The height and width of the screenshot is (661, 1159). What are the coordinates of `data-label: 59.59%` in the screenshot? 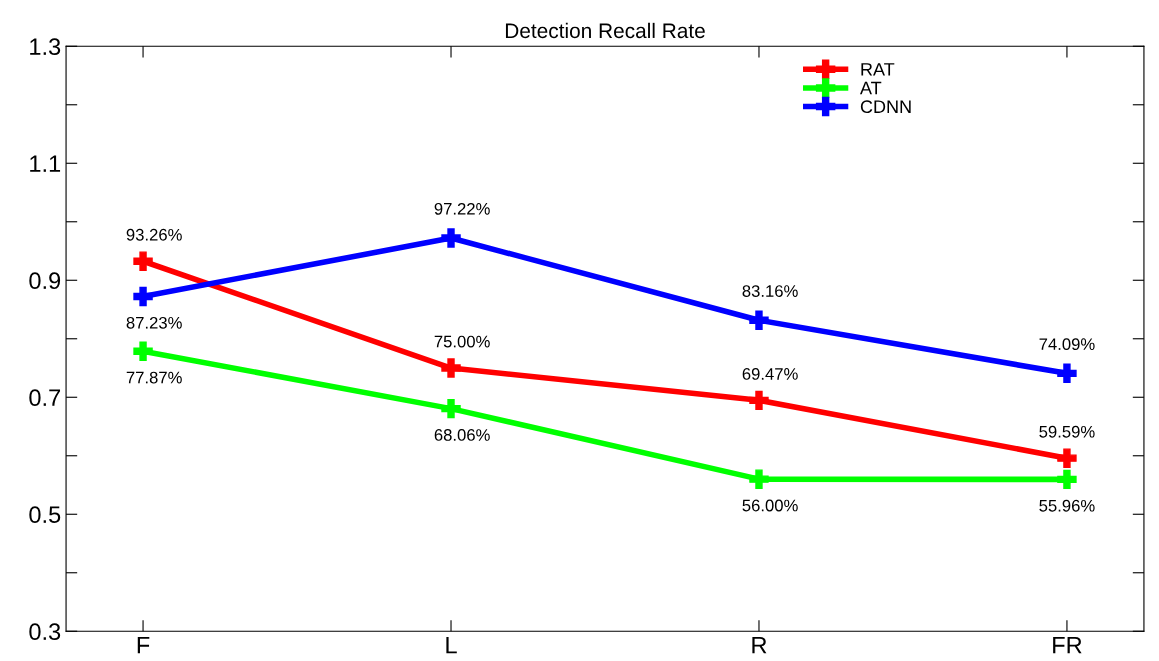 It's located at (1067, 431).